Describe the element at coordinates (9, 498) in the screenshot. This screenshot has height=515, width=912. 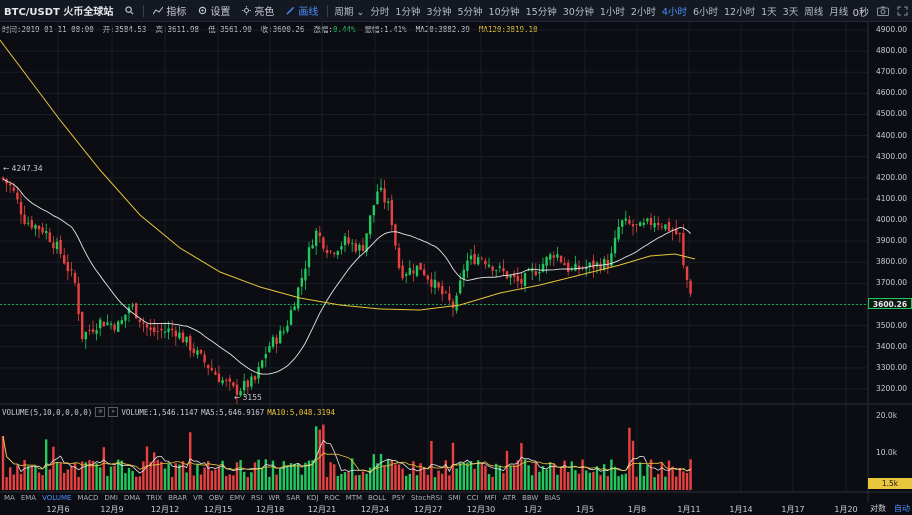
I see `indicator-tab-ma: MA` at that location.